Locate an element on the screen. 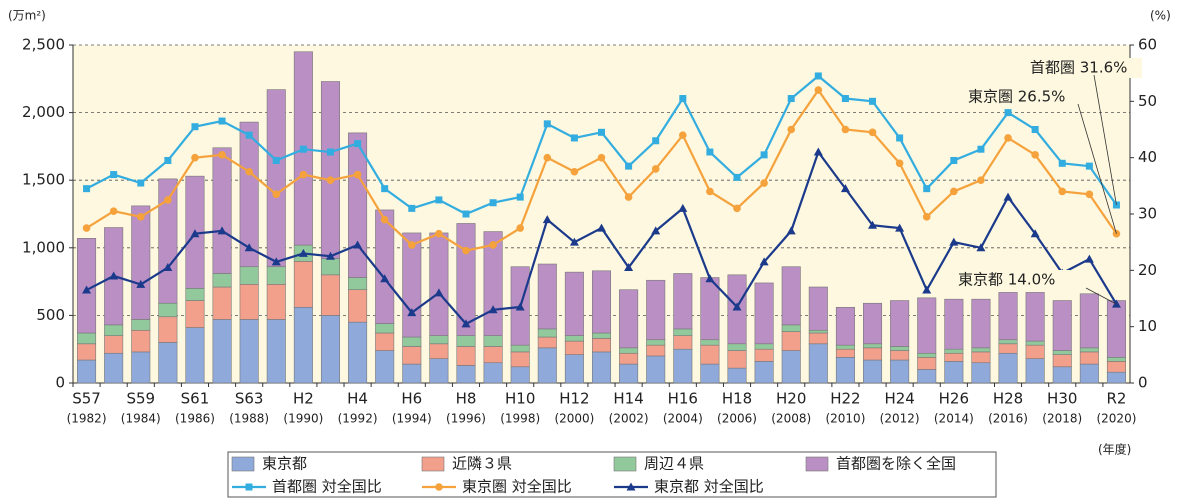 This screenshot has height=503, width=1189. x-tick-label: H26 is located at coordinates (954, 399).